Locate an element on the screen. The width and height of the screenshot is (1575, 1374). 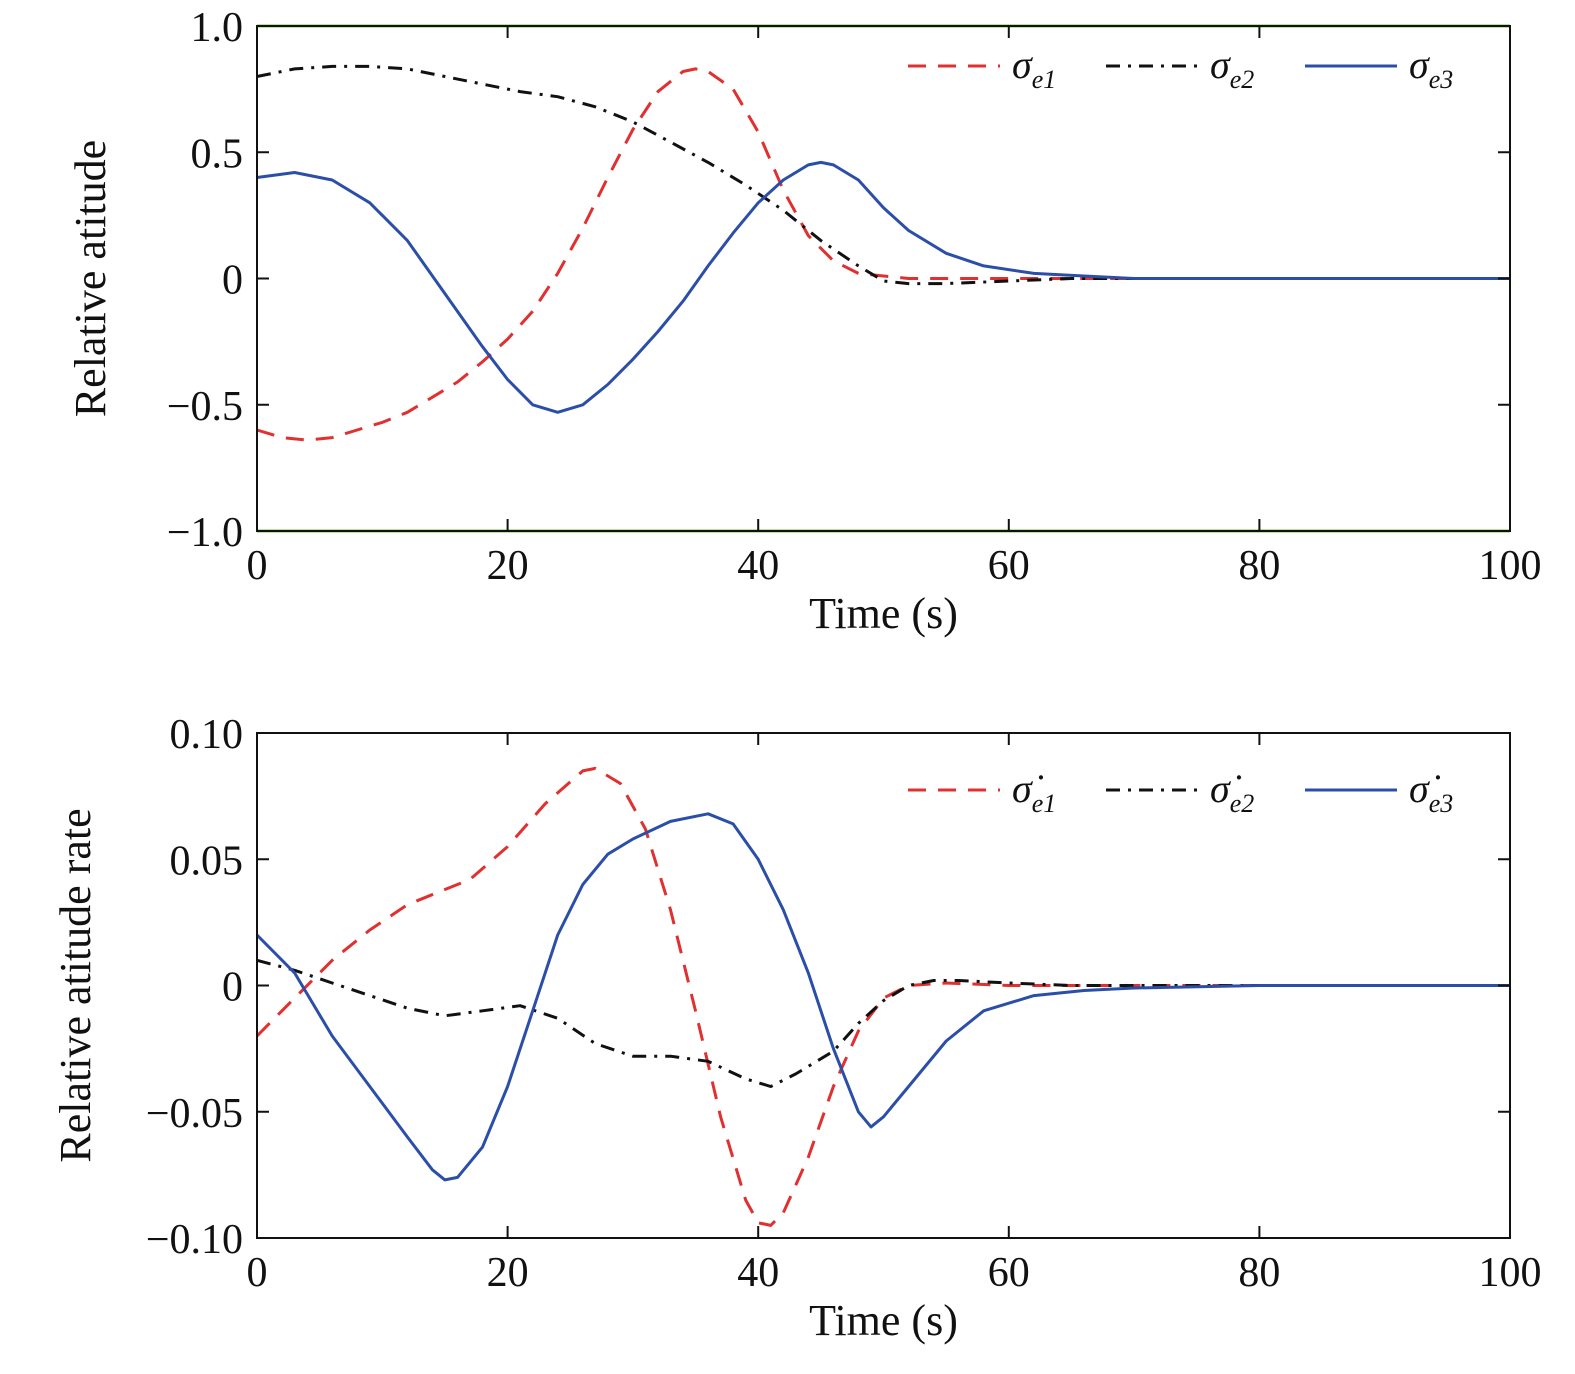
y-tick-label: 0.05 is located at coordinates (207, 861).